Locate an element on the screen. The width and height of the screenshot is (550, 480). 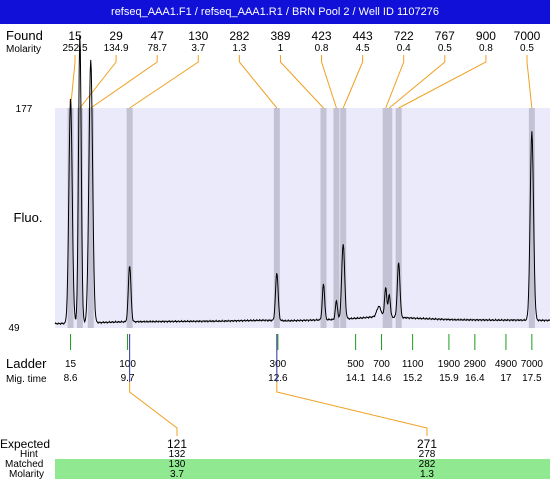
expected-hint: 132 is located at coordinates (177, 454).